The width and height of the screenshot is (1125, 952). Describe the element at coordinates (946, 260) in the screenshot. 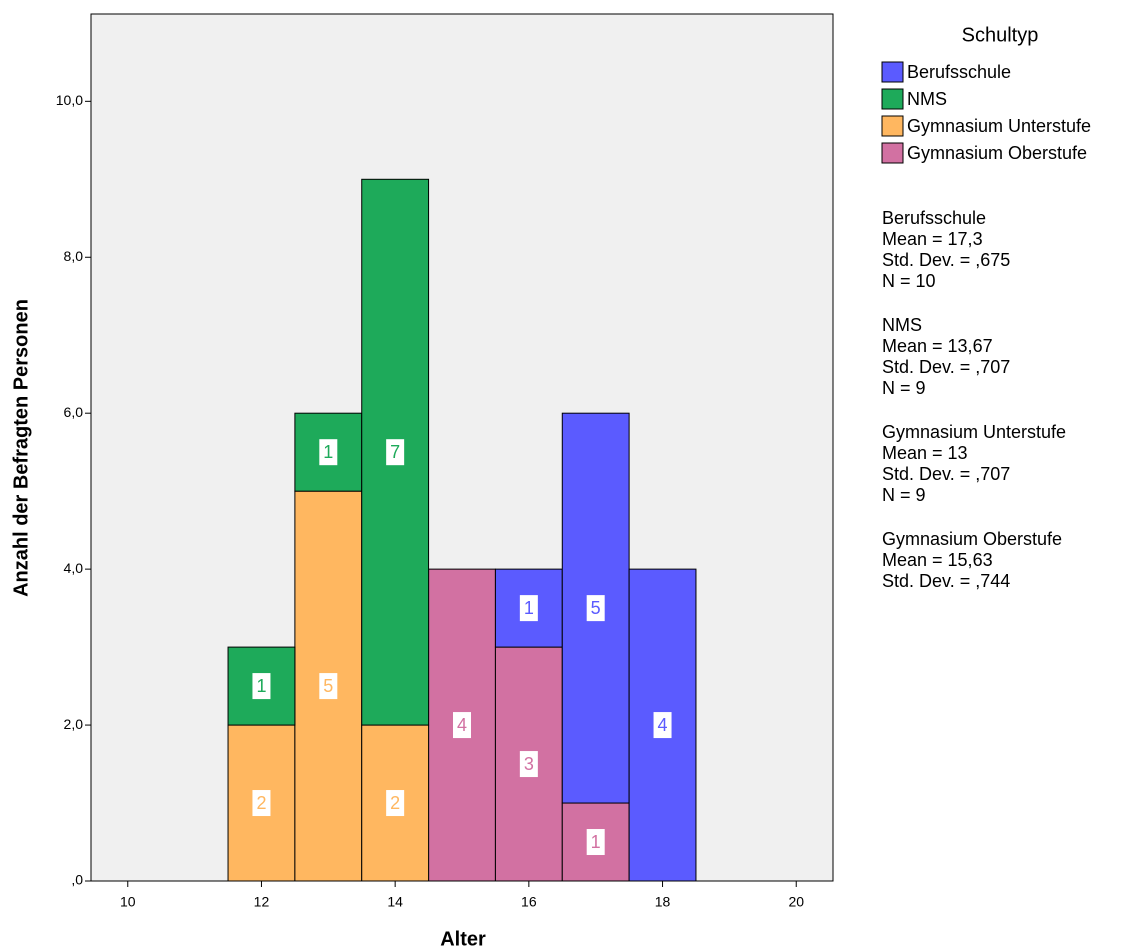

I see `stats-text: Std. Dev. = ,675` at that location.